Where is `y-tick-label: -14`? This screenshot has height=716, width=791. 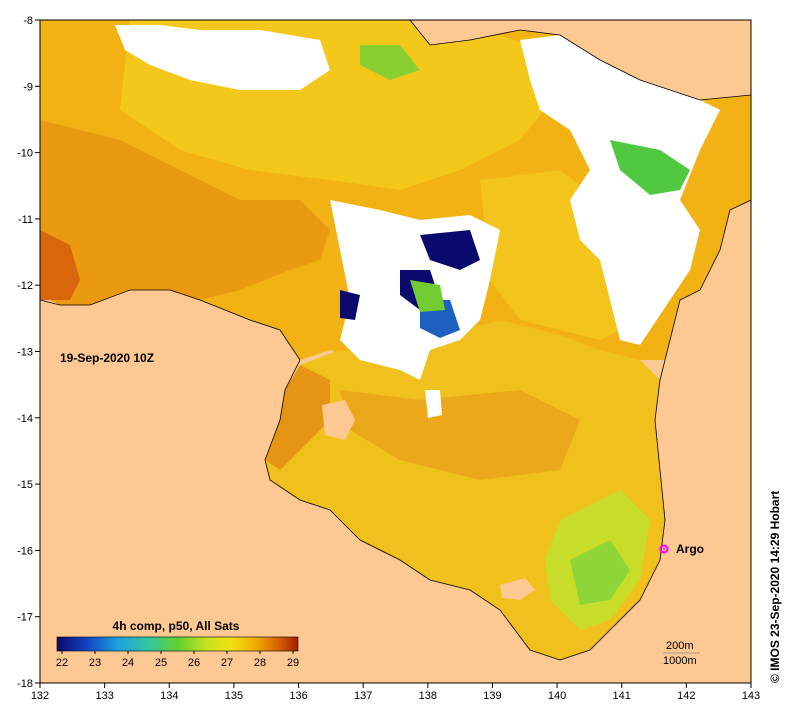
y-tick-label: -14 is located at coordinates (25, 419).